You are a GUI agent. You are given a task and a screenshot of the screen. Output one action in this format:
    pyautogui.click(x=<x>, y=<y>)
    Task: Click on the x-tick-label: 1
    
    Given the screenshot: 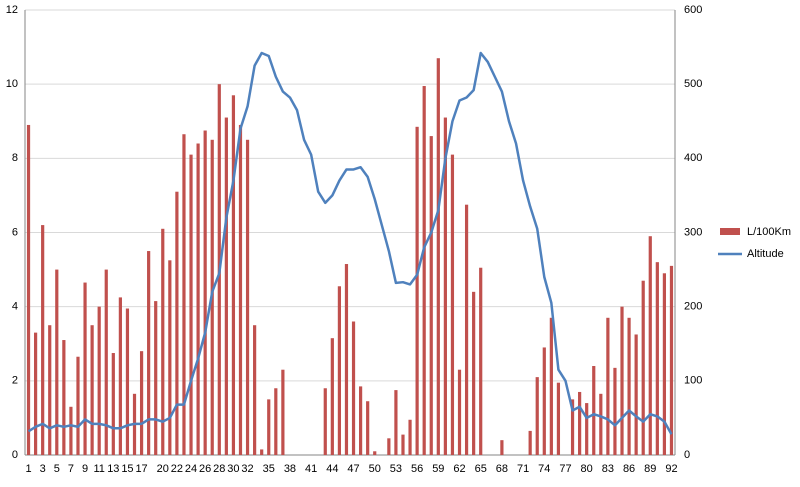 What is the action you would take?
    pyautogui.click(x=28, y=469)
    